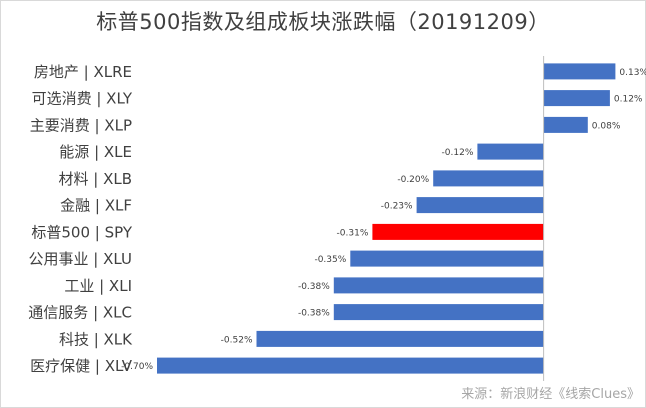 Image resolution: width=646 pixels, height=408 pixels. I want to click on category-label-10: 科技 | XLK, so click(96, 339).